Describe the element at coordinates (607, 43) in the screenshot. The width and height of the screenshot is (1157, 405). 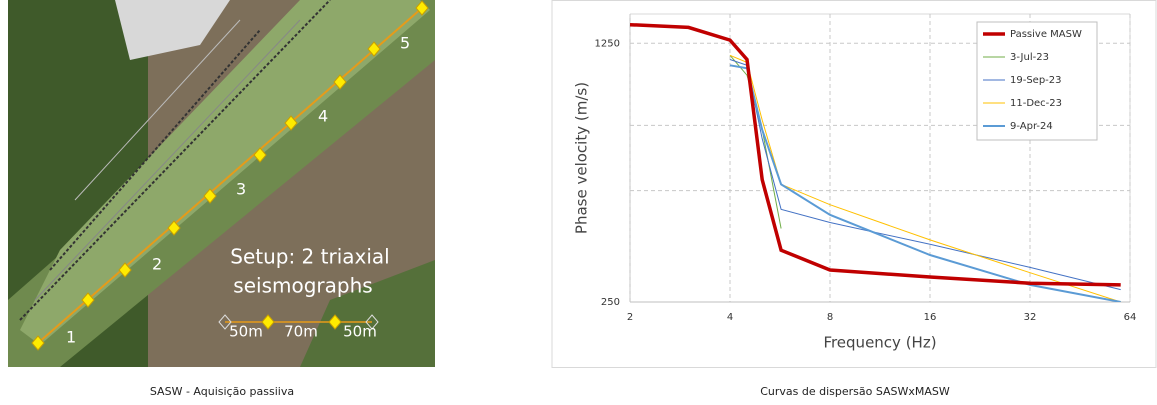
I see `y-tick-label: 1250` at that location.